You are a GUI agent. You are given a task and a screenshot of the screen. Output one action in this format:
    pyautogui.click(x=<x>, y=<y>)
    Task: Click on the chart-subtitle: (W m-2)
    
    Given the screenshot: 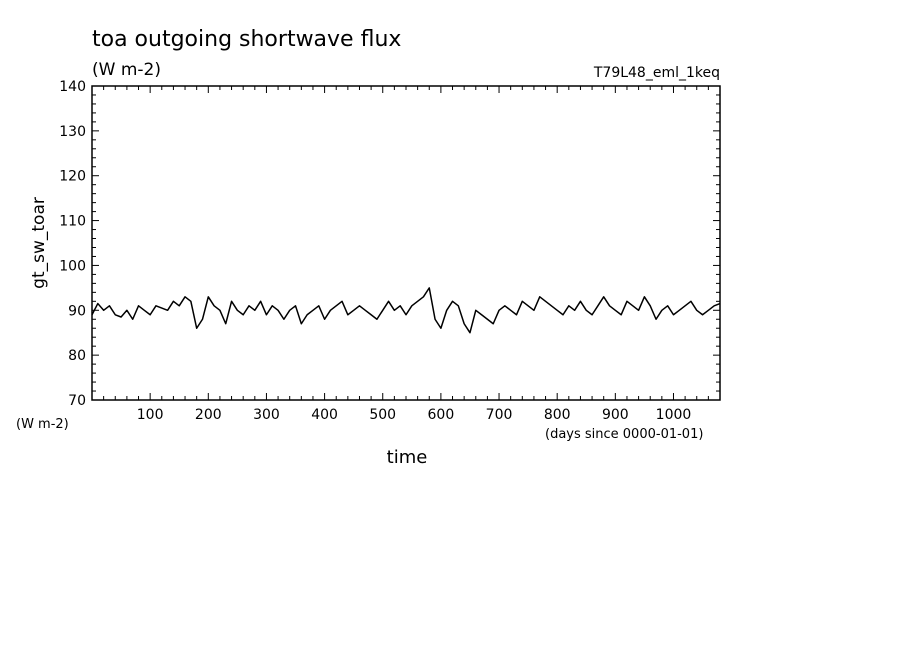 What is the action you would take?
    pyautogui.click(x=126, y=70)
    